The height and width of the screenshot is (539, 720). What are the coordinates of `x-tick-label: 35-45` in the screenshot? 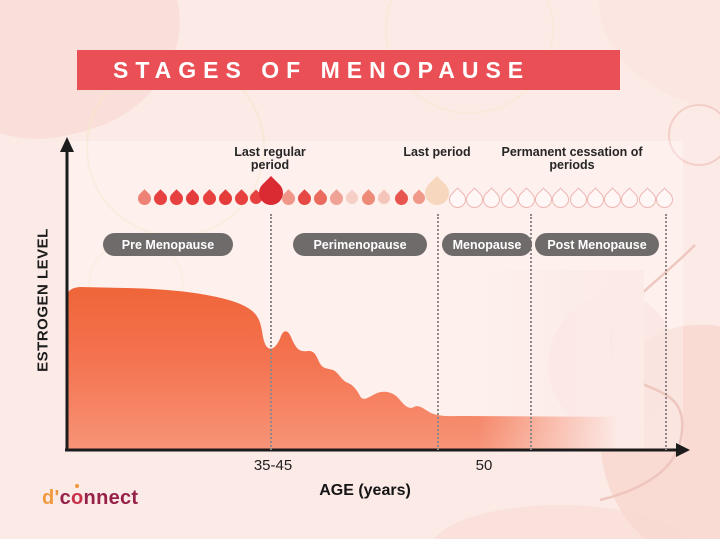 It's located at (273, 465).